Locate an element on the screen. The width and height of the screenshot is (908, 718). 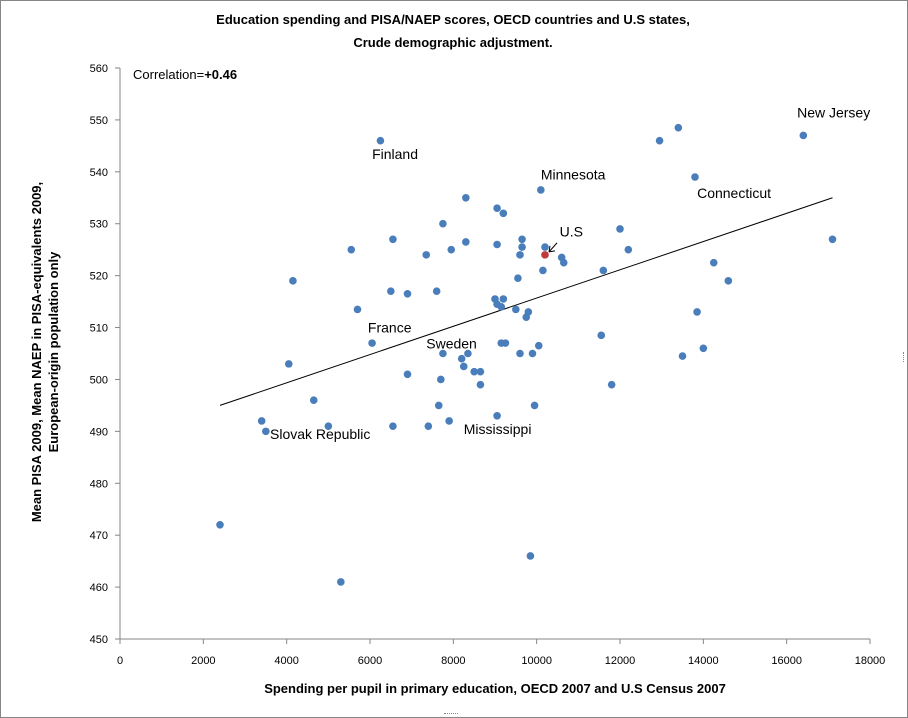
point-annotation: Slovak Republic is located at coordinates (320, 434).